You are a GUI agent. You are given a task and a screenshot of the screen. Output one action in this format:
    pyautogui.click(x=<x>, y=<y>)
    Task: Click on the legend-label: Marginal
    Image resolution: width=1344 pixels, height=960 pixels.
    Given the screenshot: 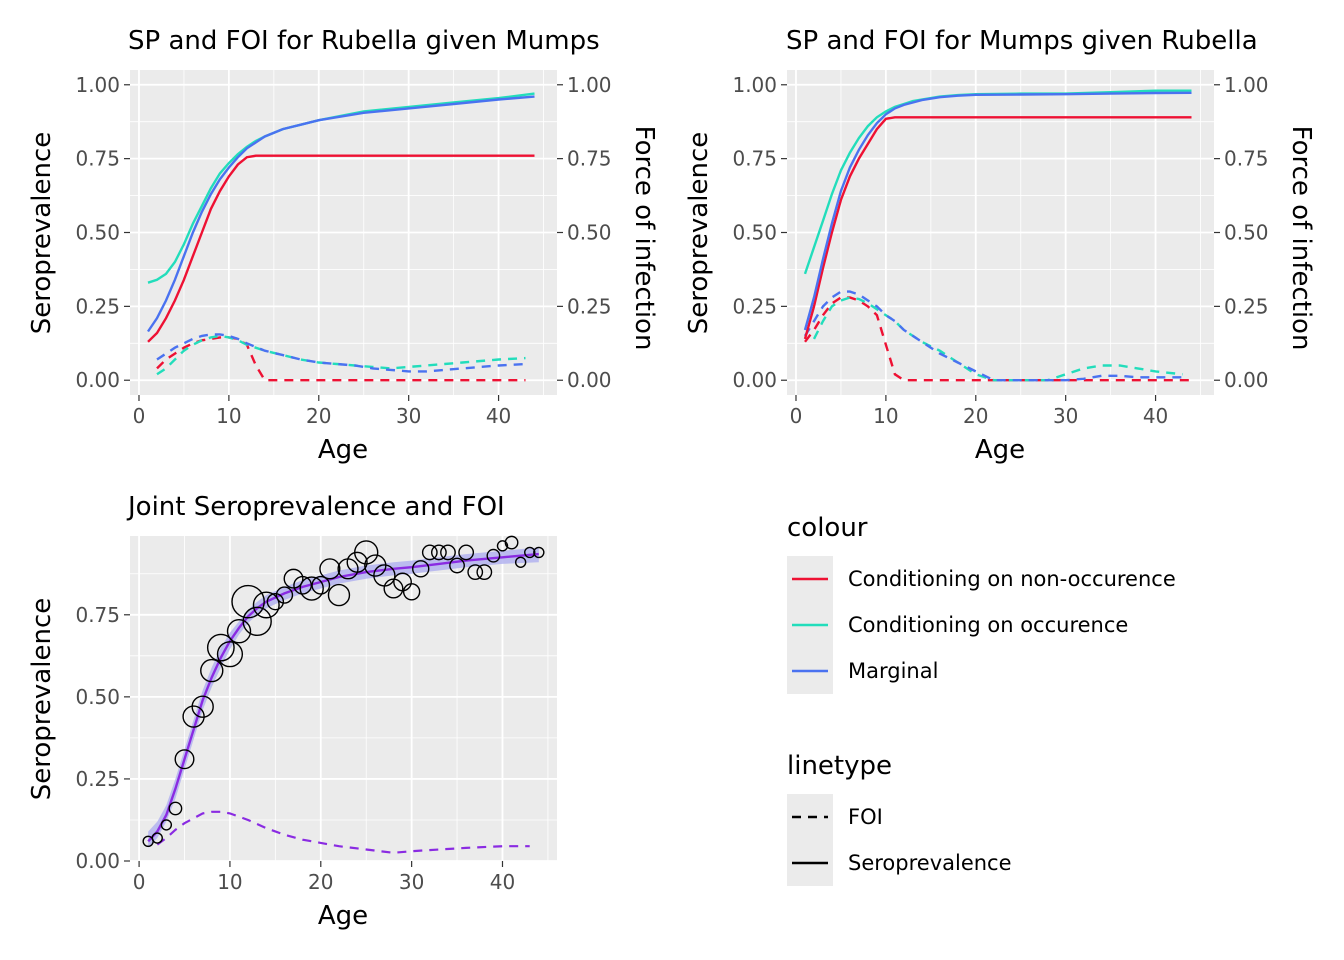 What is the action you would take?
    pyautogui.click(x=893, y=671)
    